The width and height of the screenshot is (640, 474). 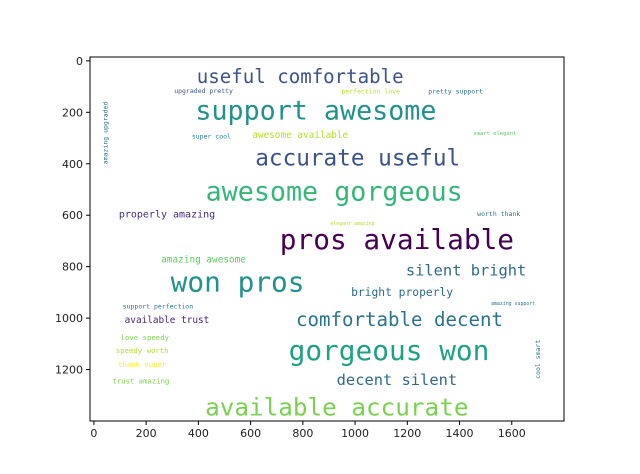 I want to click on word-useful-comfortable: useful comfortable, so click(x=300, y=76).